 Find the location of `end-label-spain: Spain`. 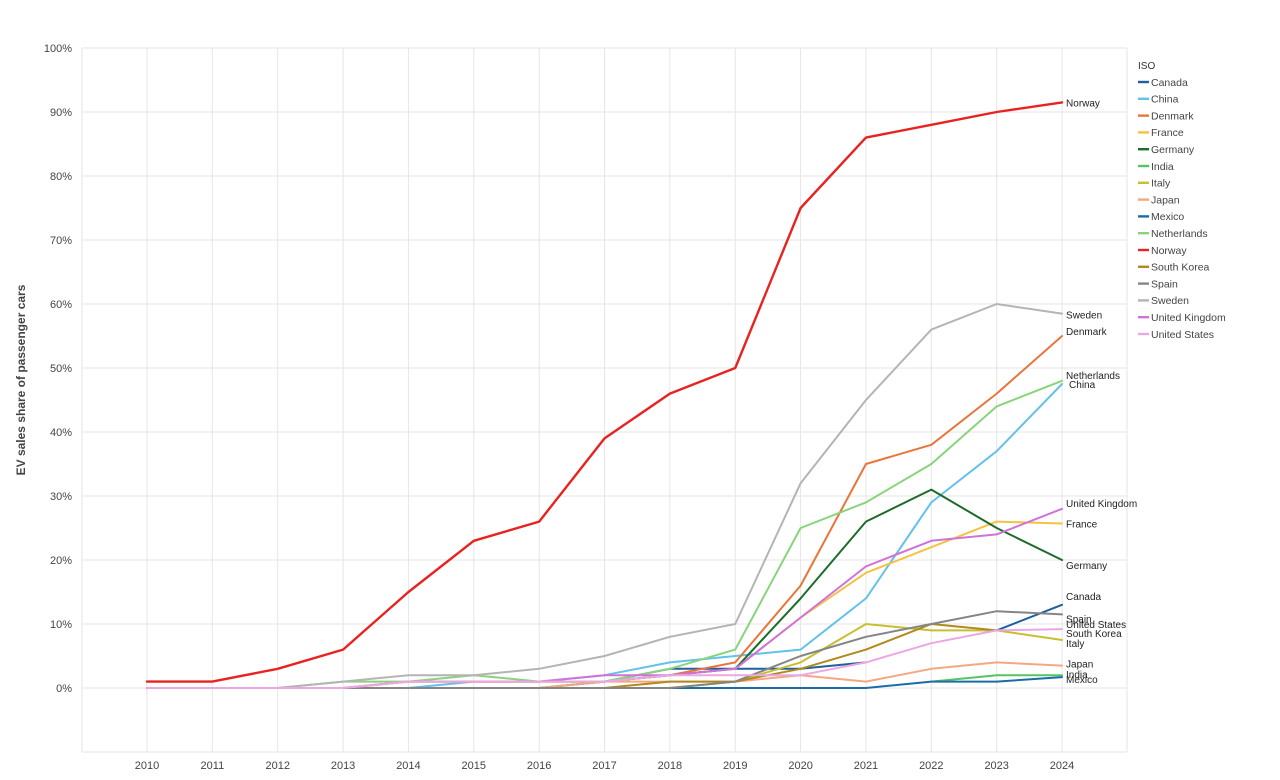

end-label-spain: Spain is located at coordinates (1079, 619).